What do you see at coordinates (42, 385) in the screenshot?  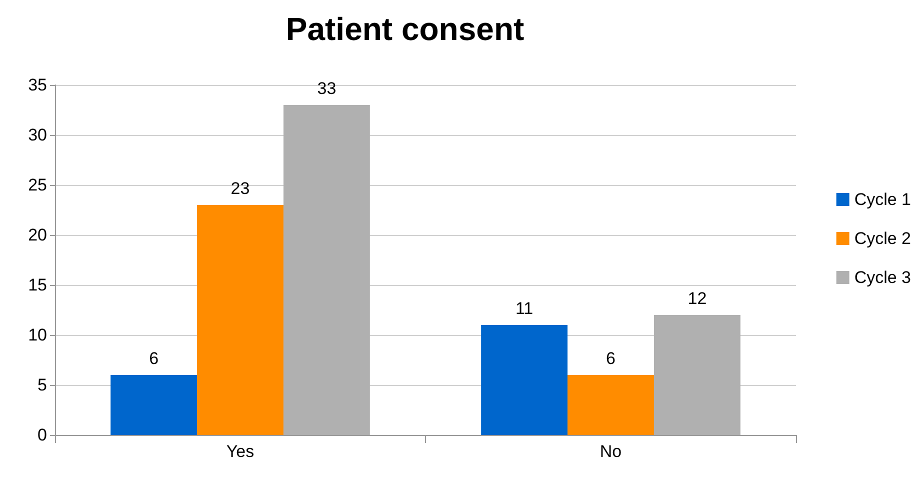 I see `y-tick-label: 5` at bounding box center [42, 385].